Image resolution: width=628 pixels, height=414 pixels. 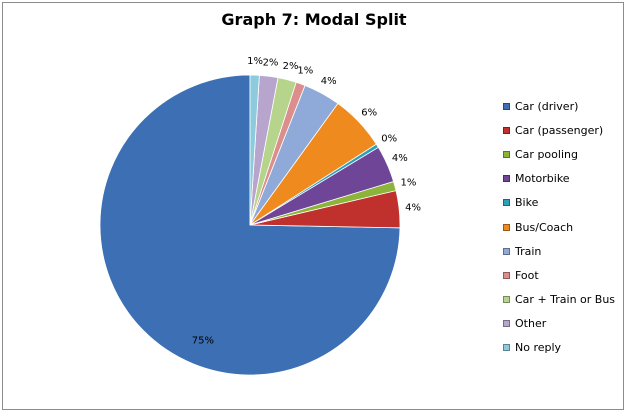 I want to click on legend-item-other: Other, so click(x=559, y=324).